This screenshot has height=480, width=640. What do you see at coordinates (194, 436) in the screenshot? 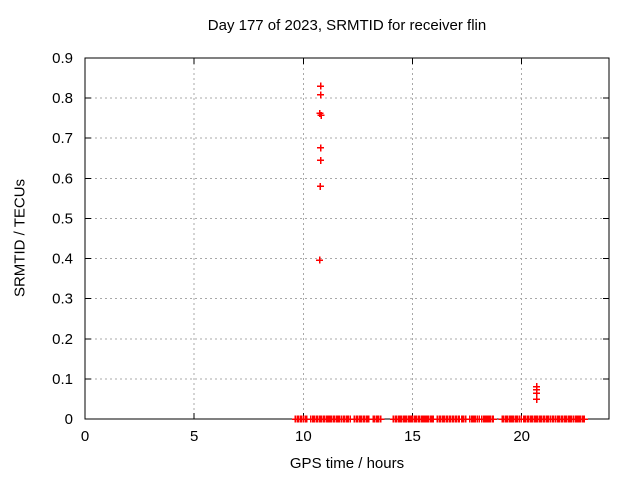
I see `x-tick-label: 5` at bounding box center [194, 436].